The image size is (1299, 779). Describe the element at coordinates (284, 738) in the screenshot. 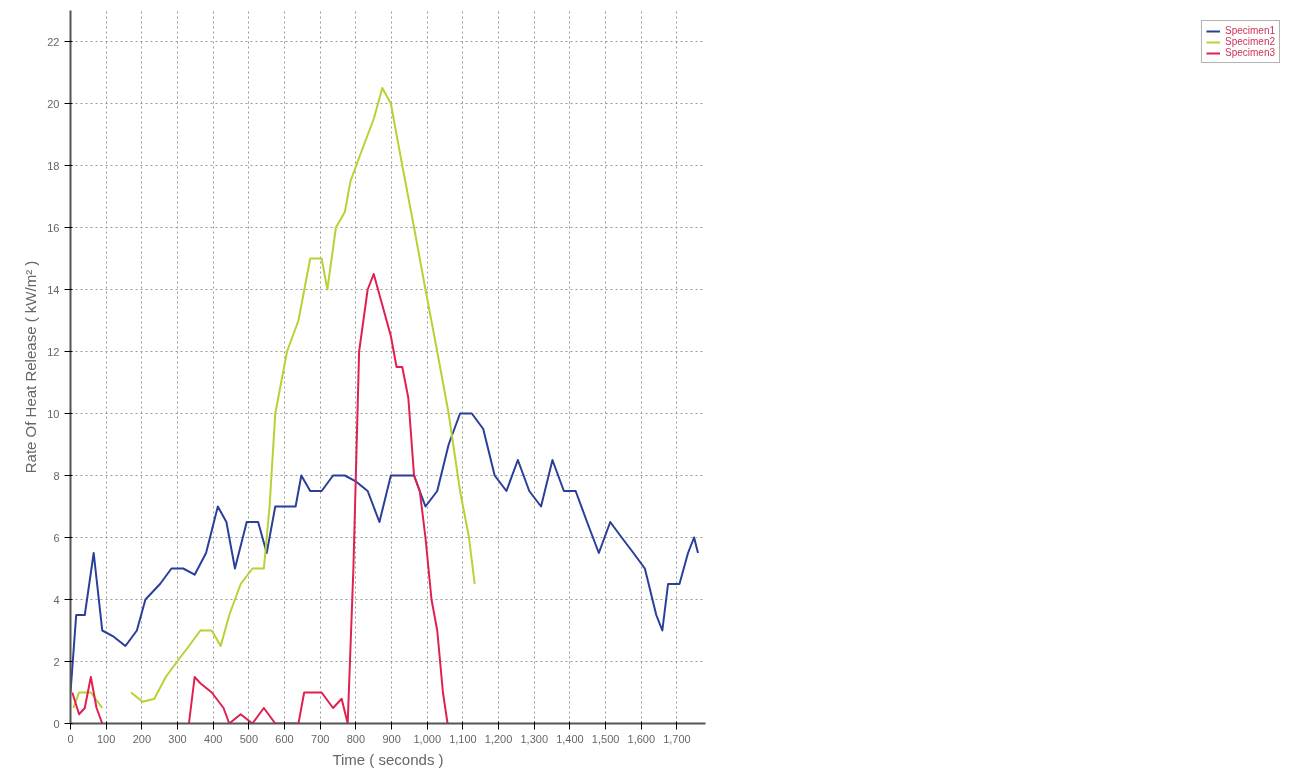

I see `x-tick-label: 600` at that location.